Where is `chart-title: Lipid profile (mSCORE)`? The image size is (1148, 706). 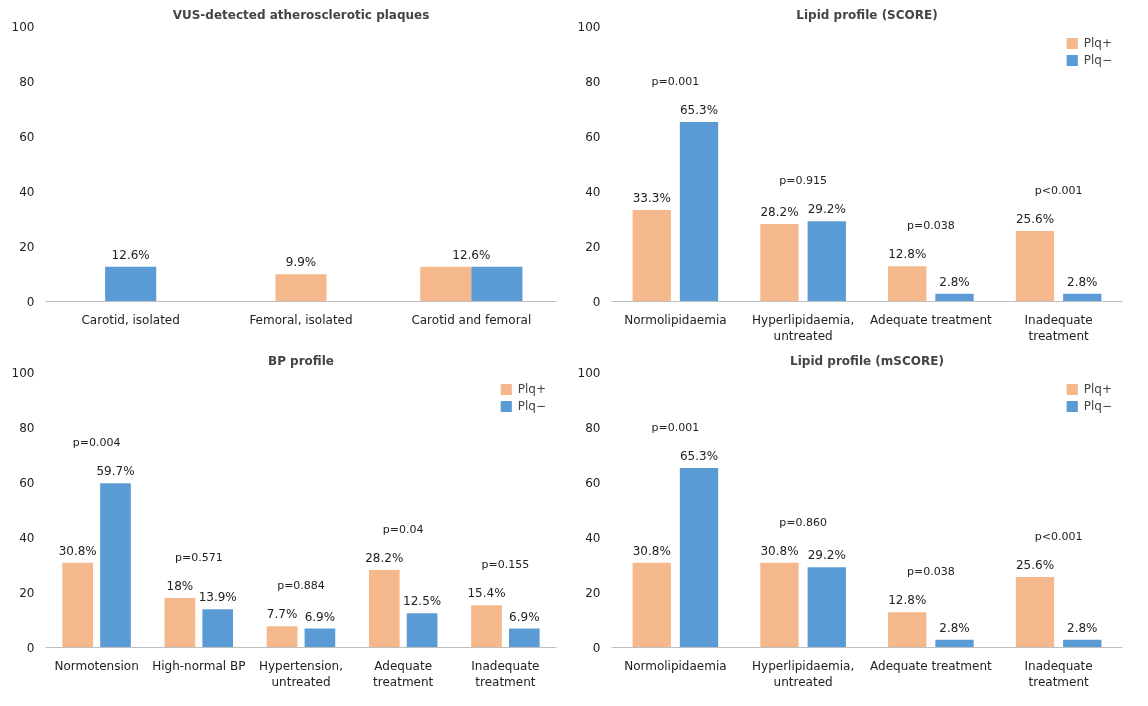 chart-title: Lipid profile (mSCORE) is located at coordinates (867, 360).